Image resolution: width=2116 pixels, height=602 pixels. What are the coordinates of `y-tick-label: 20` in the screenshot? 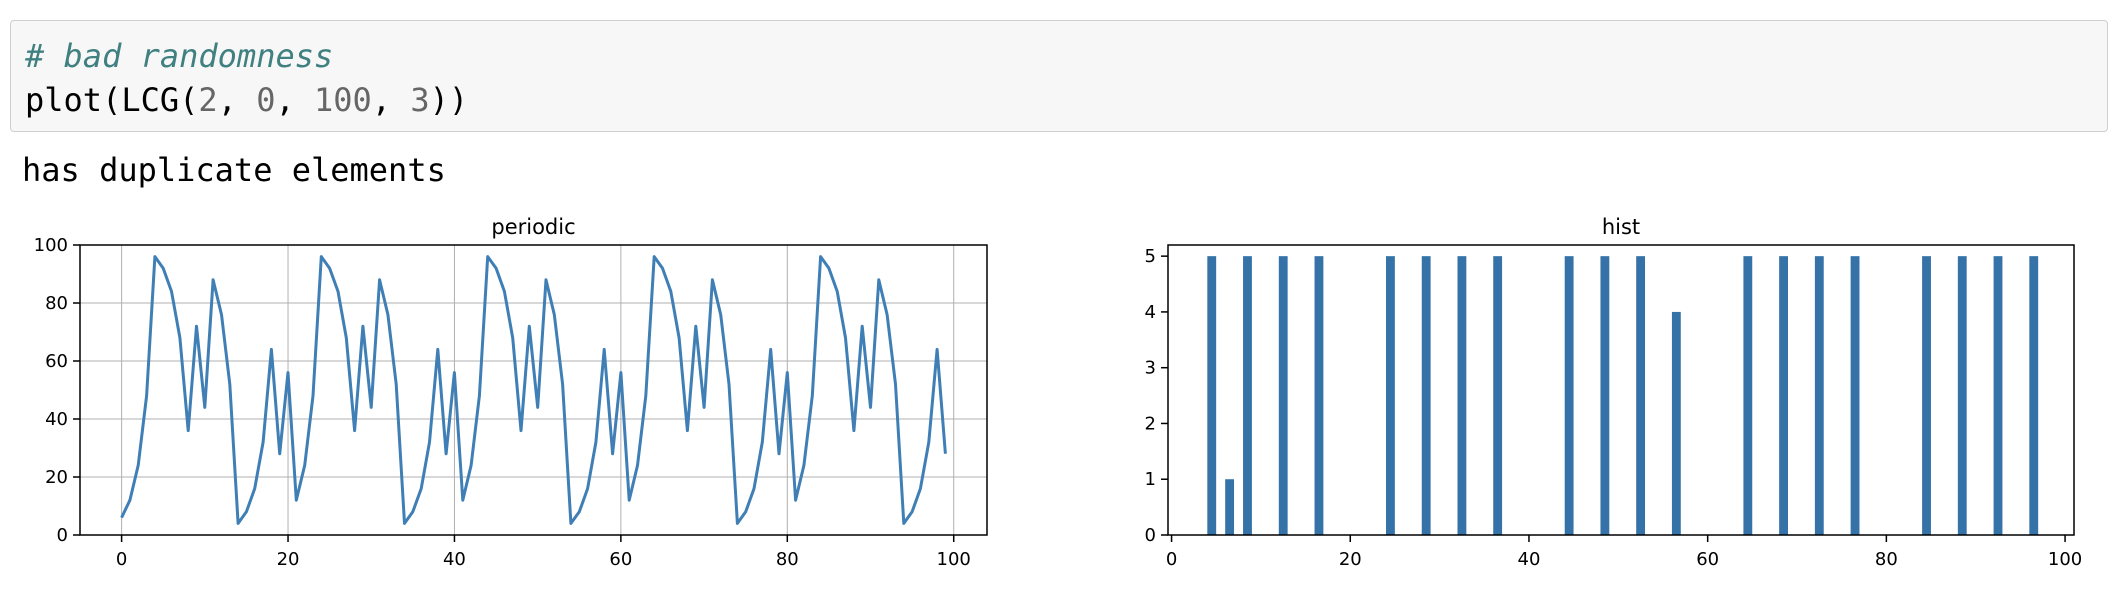 It's located at (56, 477).